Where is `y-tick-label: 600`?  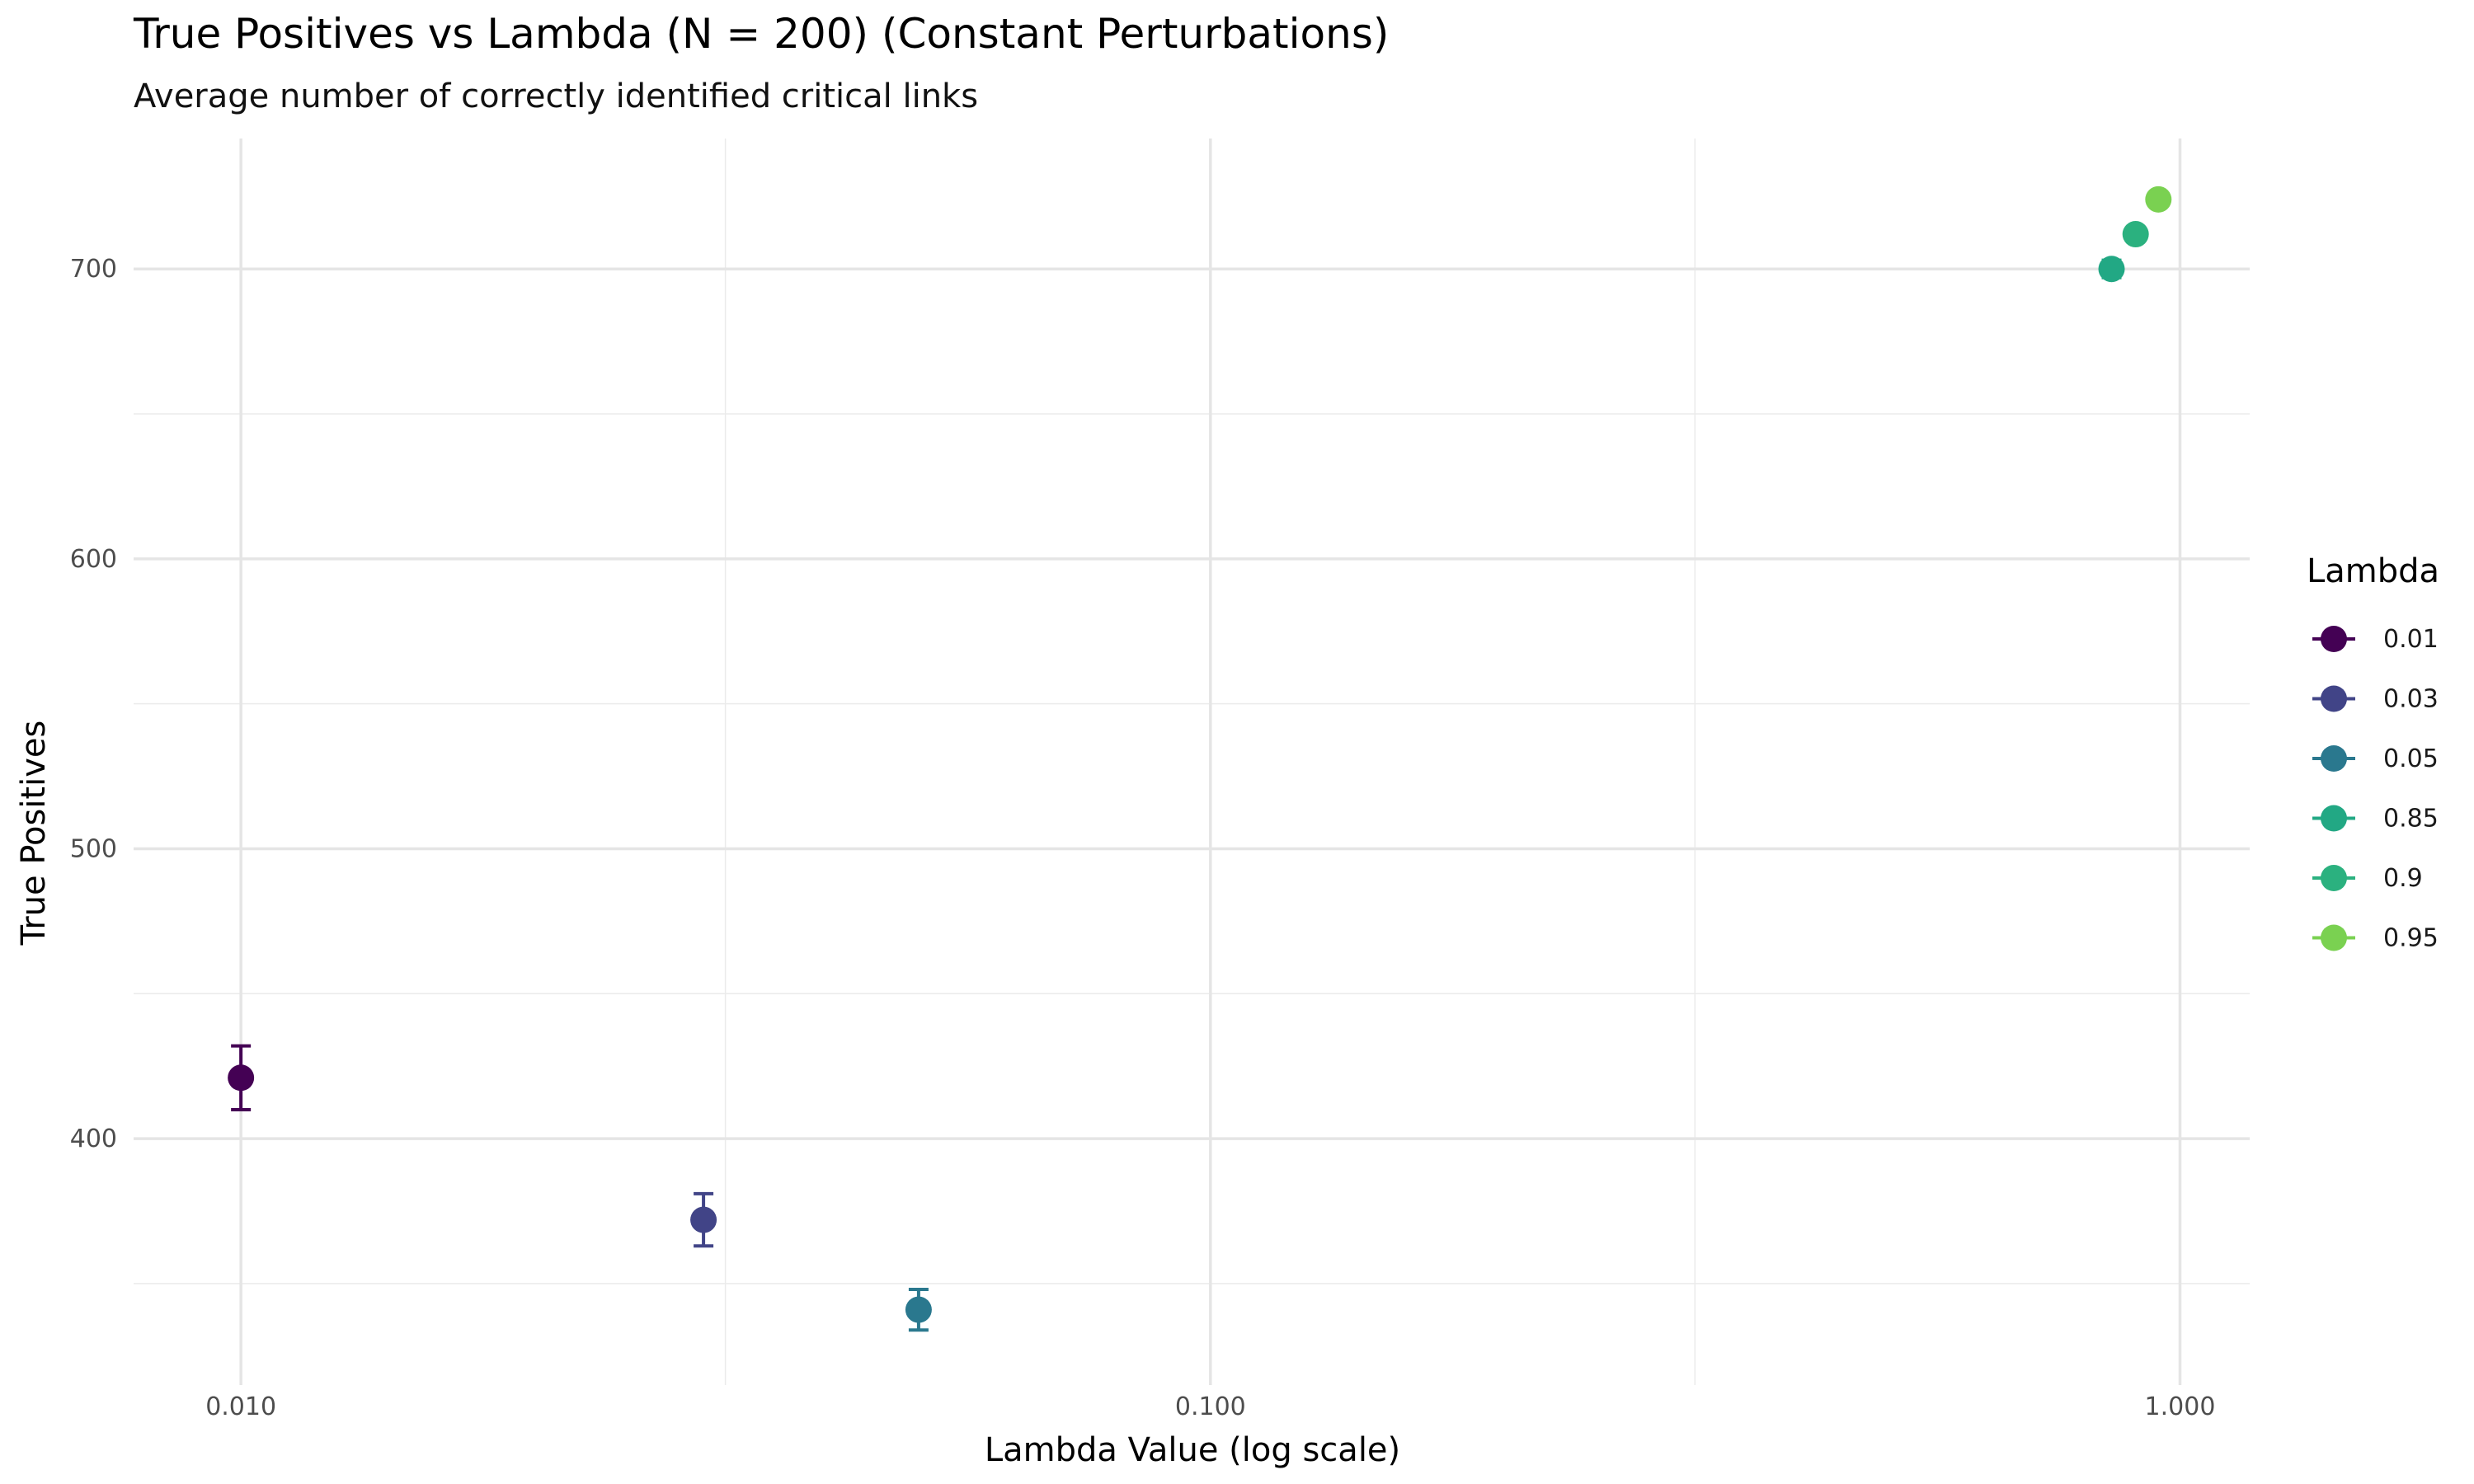
y-tick-label: 600 is located at coordinates (93, 559).